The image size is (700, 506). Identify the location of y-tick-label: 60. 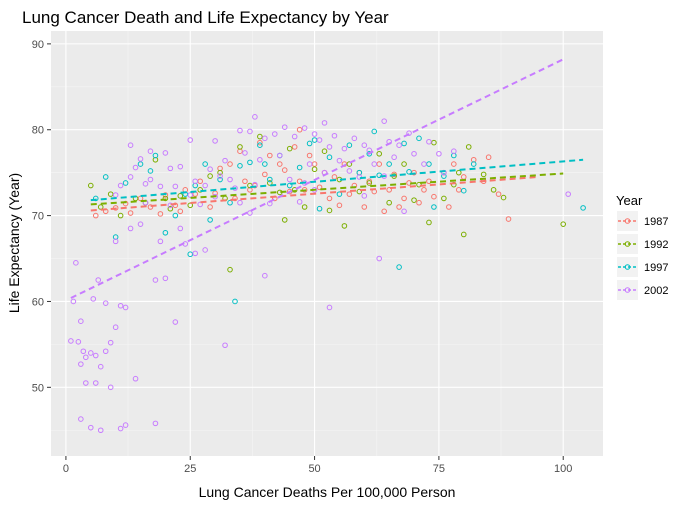
(38, 302).